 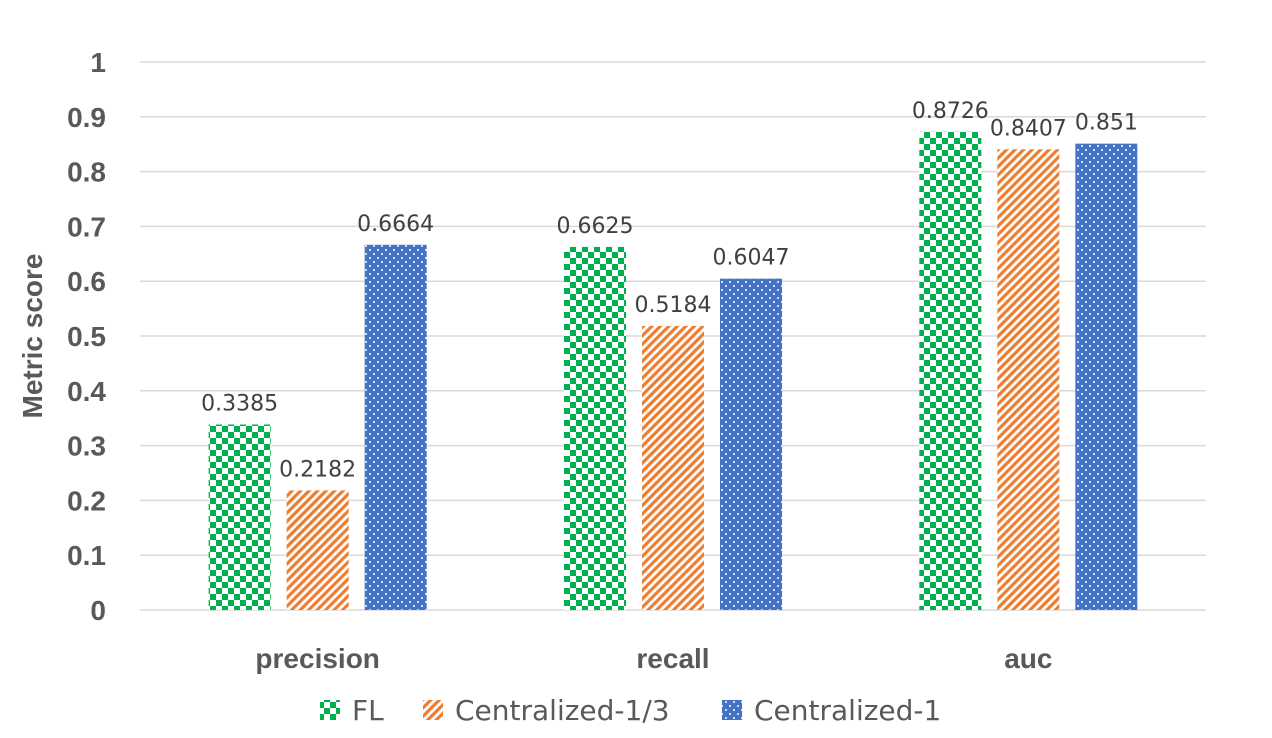 What do you see at coordinates (673, 467) in the screenshot?
I see `bar-centralized-1-3-recall` at bounding box center [673, 467].